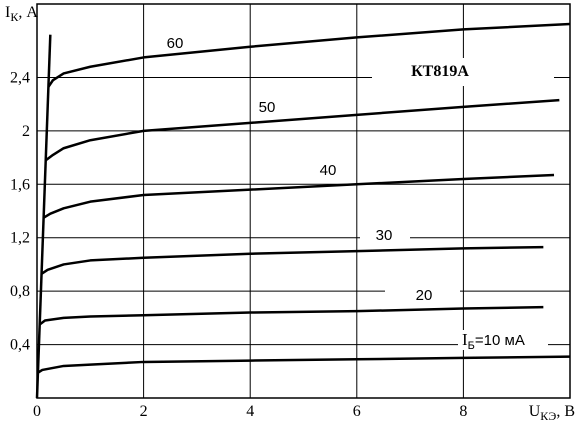 This screenshot has height=423, width=583. I want to click on axis-label: UКЭ, В, so click(552, 413).